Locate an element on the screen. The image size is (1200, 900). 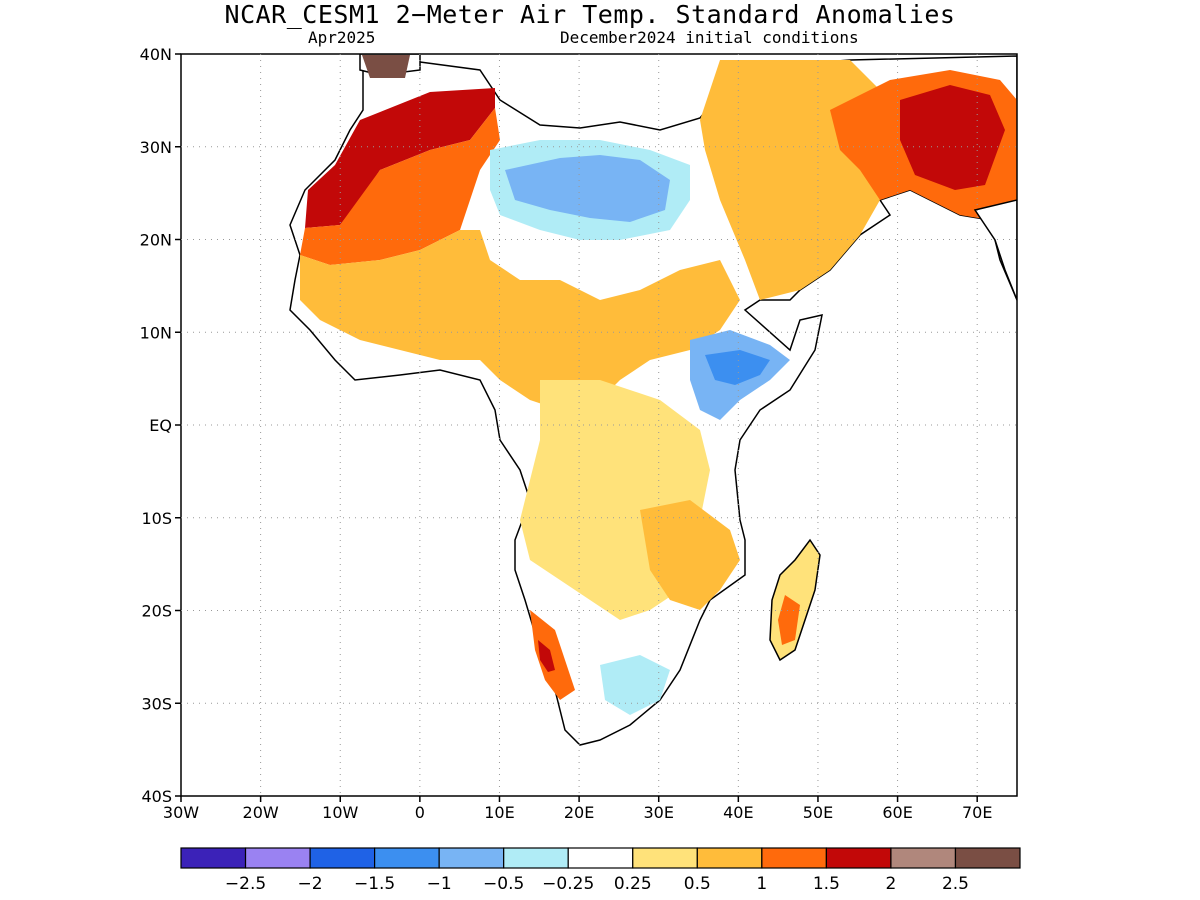
anomaly-hottest-namibia is located at coordinates (546, 656).